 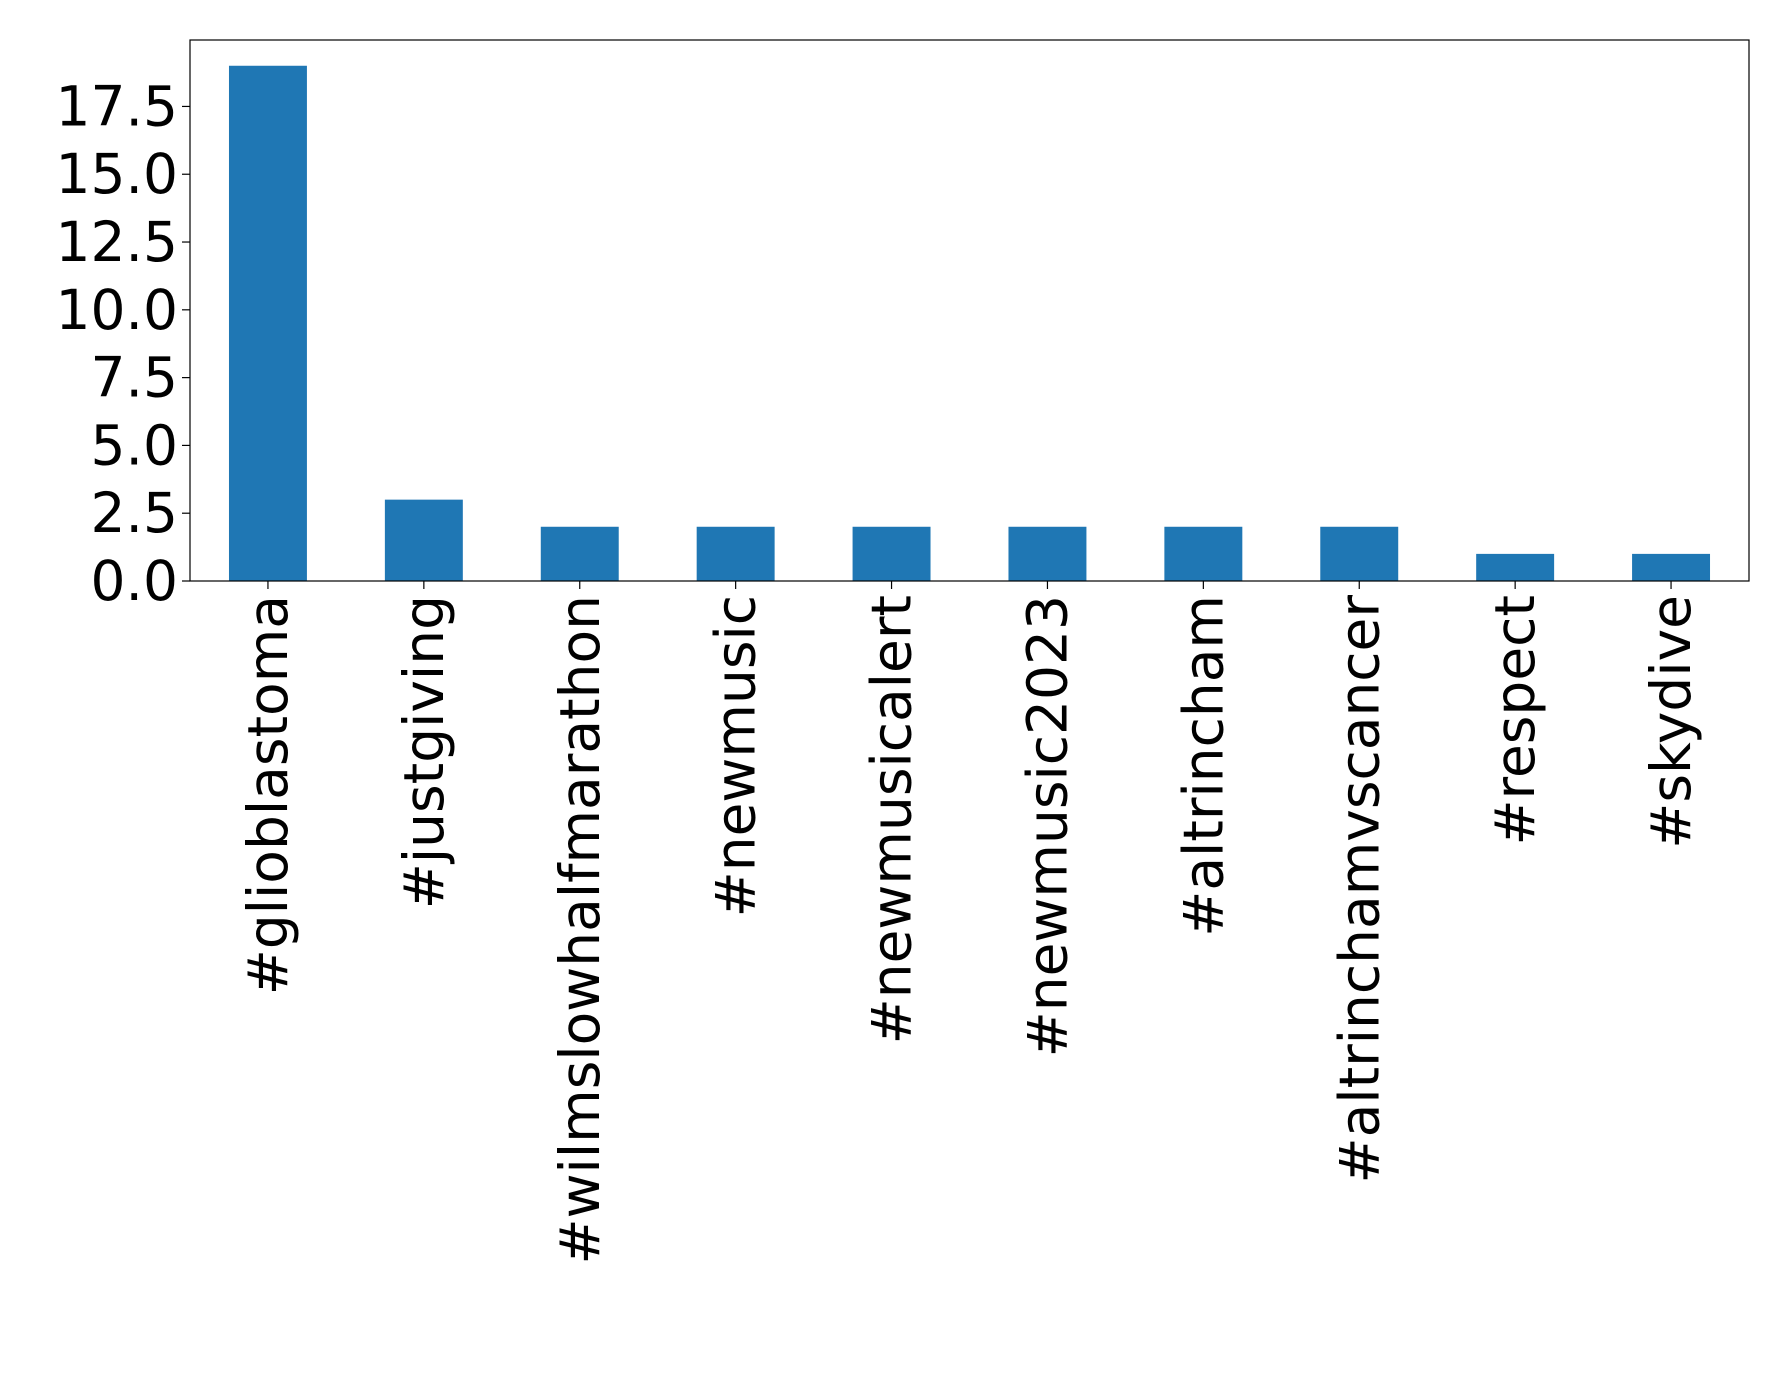 I want to click on y-tick-label: 17.5, so click(x=117, y=106).